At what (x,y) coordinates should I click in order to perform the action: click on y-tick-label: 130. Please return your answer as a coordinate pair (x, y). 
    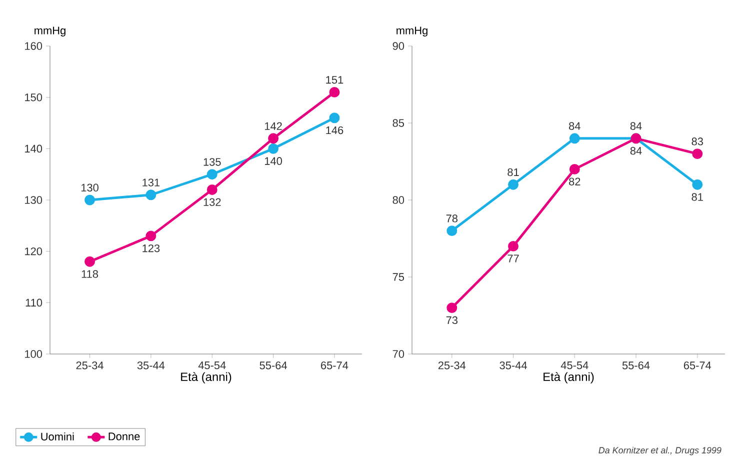
    Looking at the image, I should click on (33, 200).